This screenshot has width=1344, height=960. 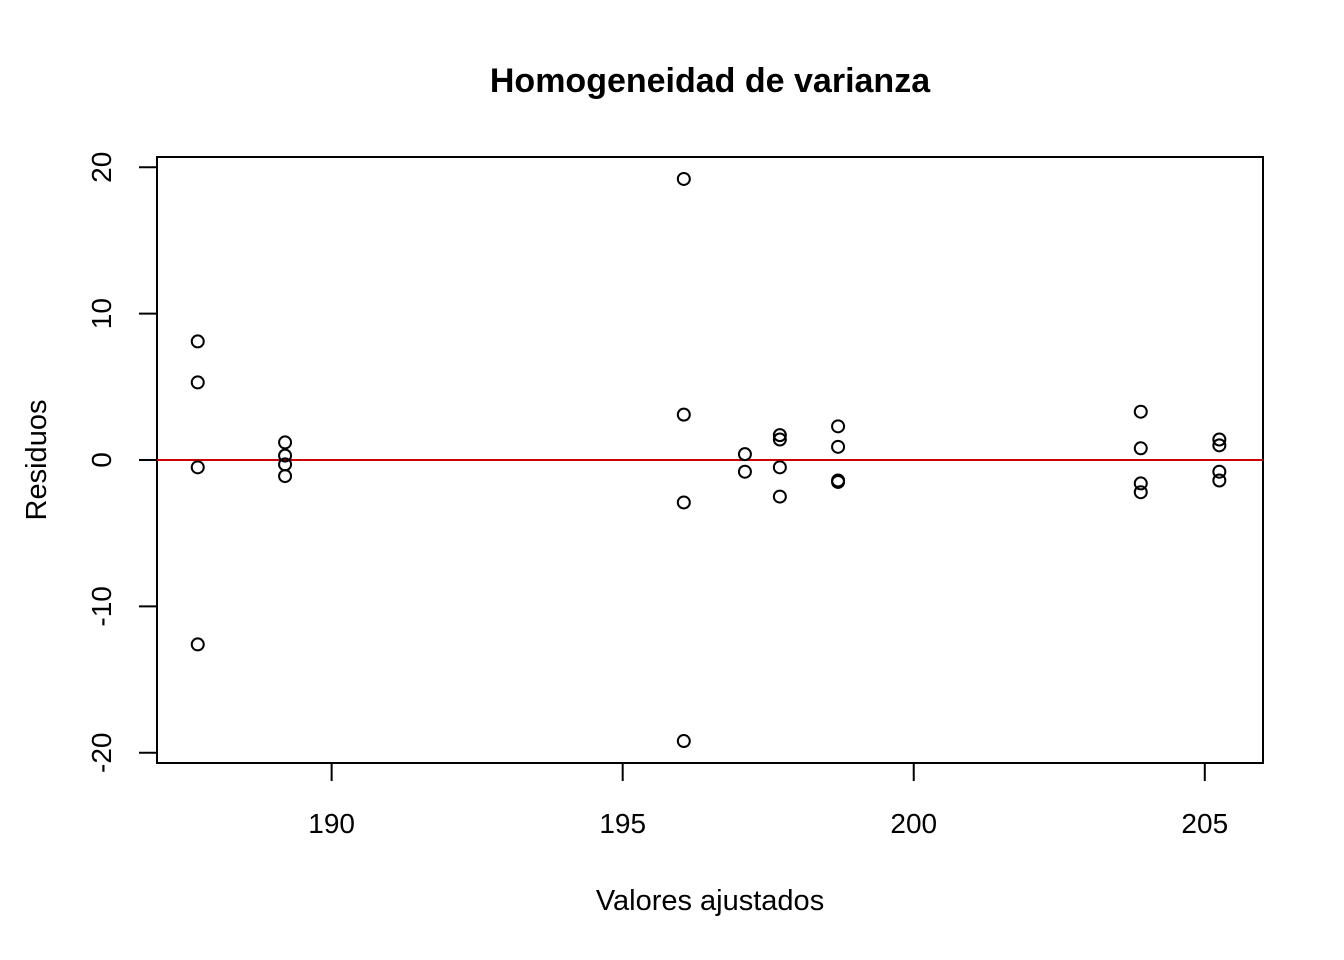 I want to click on y-axis: -20 -10 0 10 20, so click(x=121, y=462).